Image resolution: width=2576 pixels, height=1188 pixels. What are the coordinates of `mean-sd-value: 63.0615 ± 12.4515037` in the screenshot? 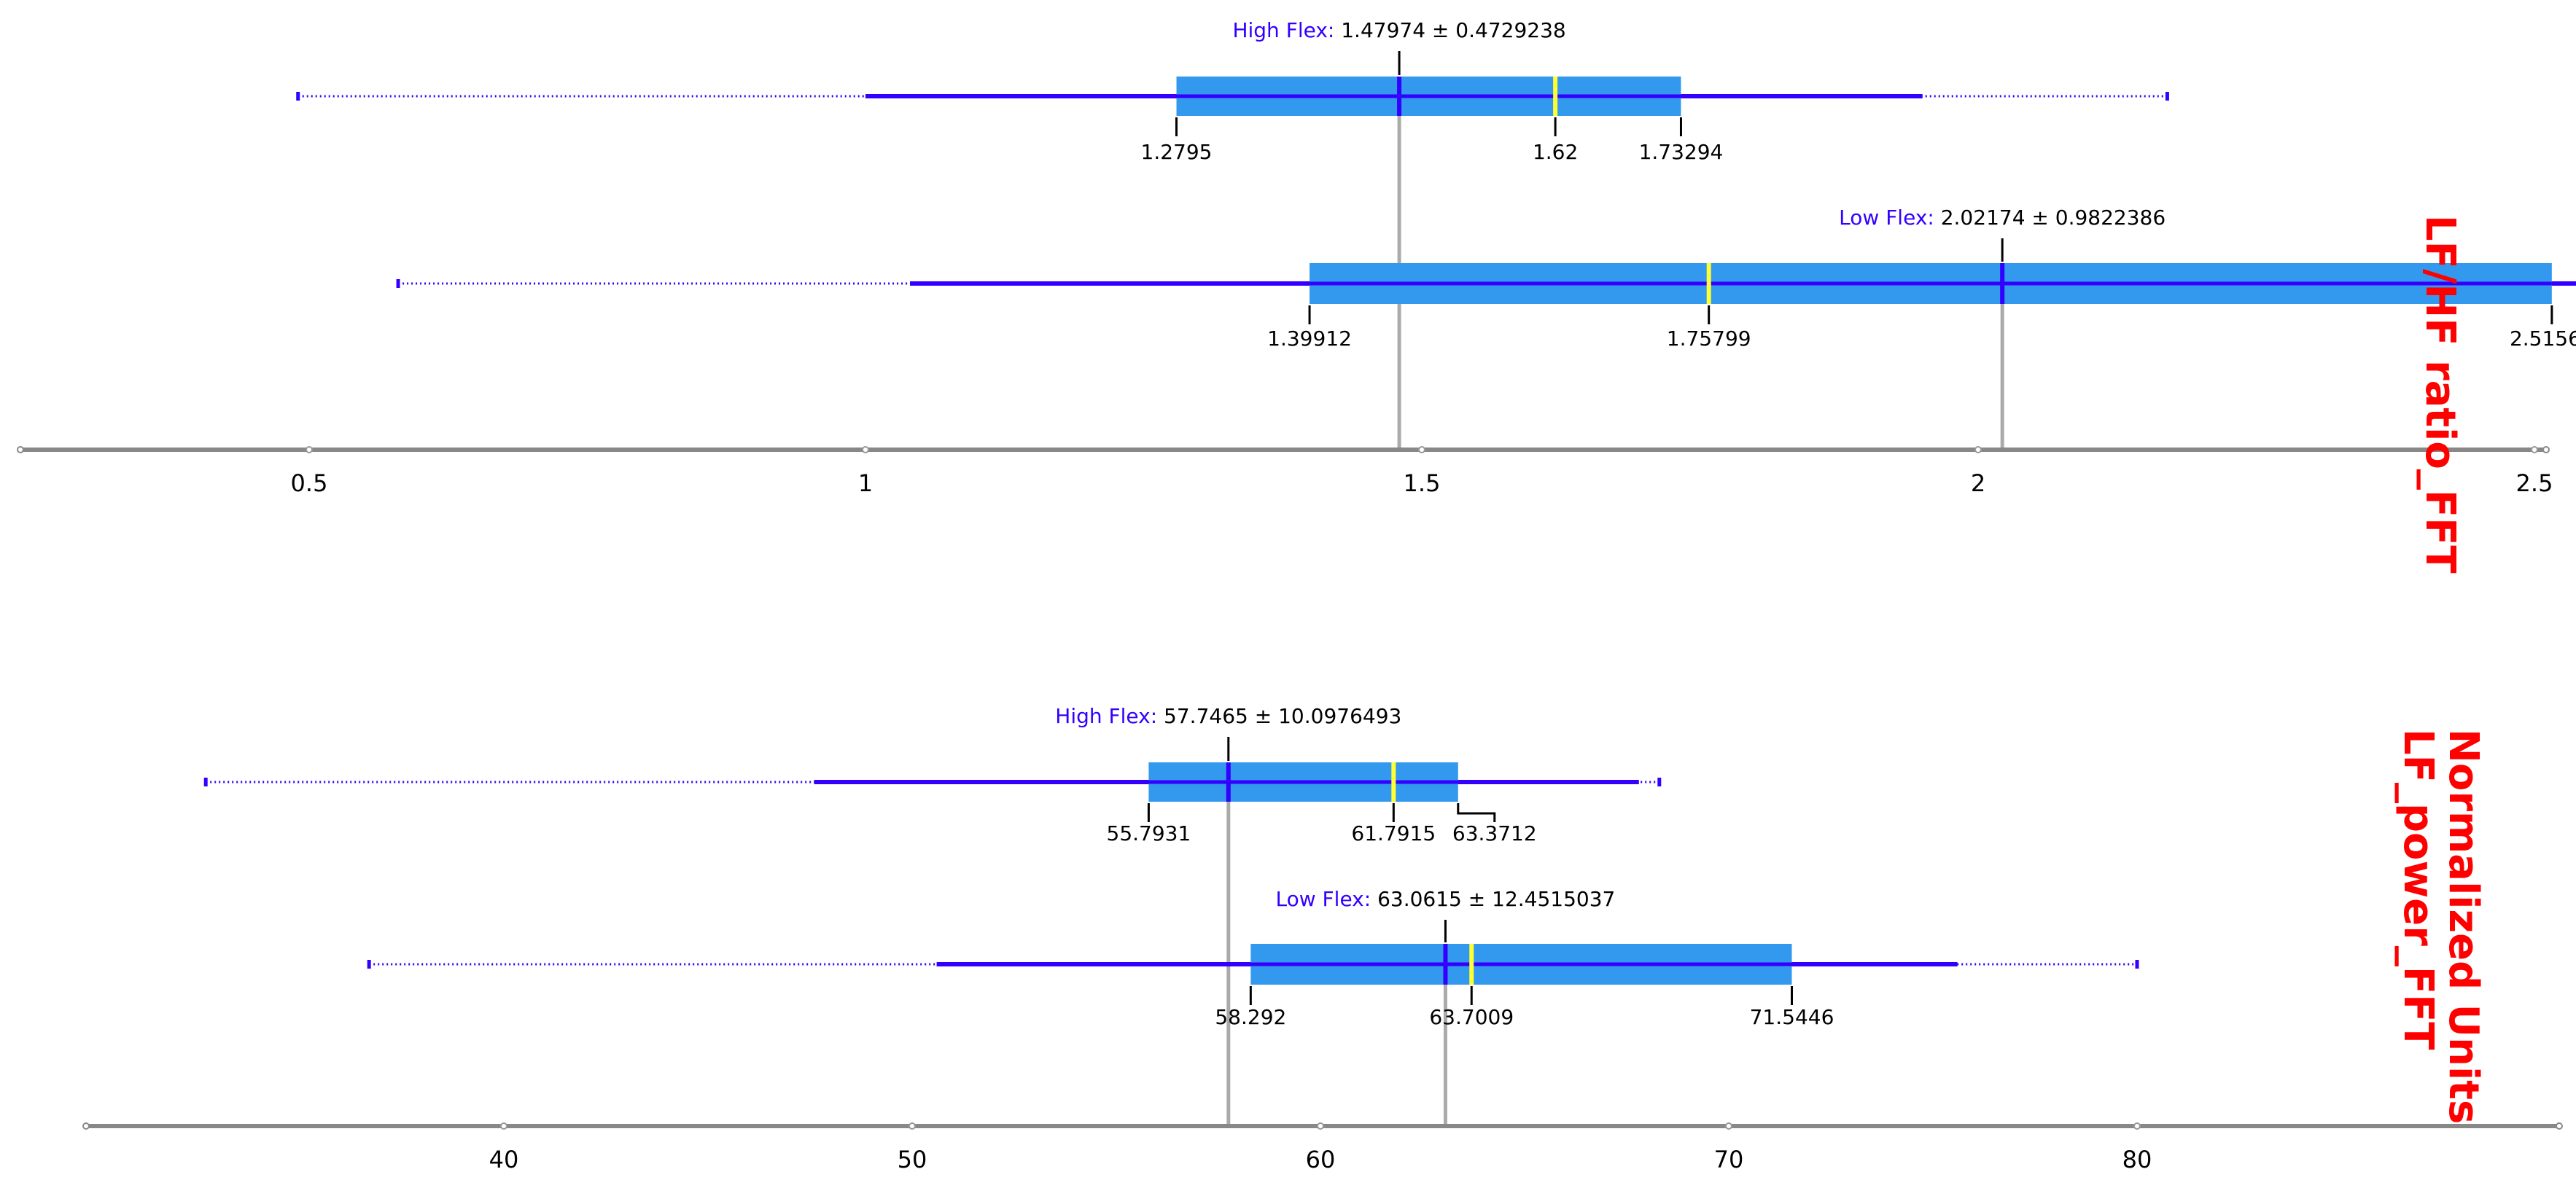 It's located at (1496, 899).